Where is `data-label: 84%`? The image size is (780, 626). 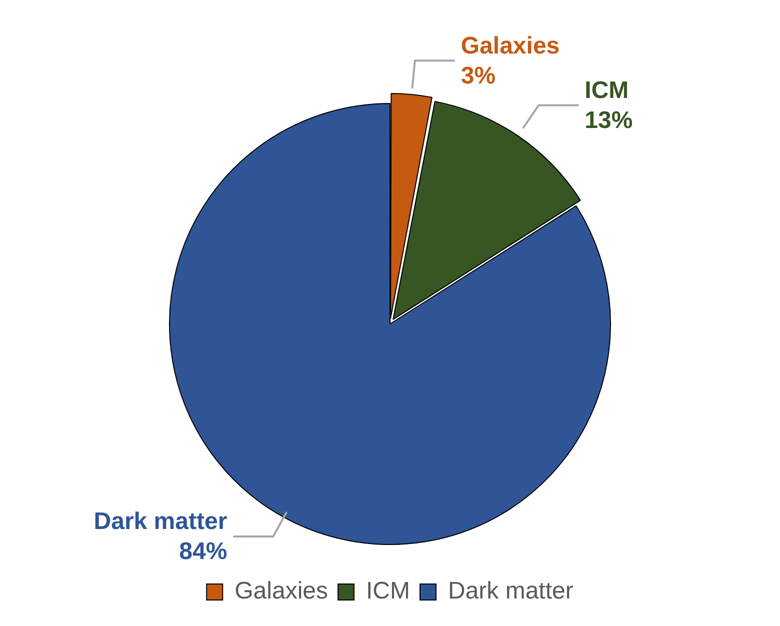 data-label: 84% is located at coordinates (203, 552).